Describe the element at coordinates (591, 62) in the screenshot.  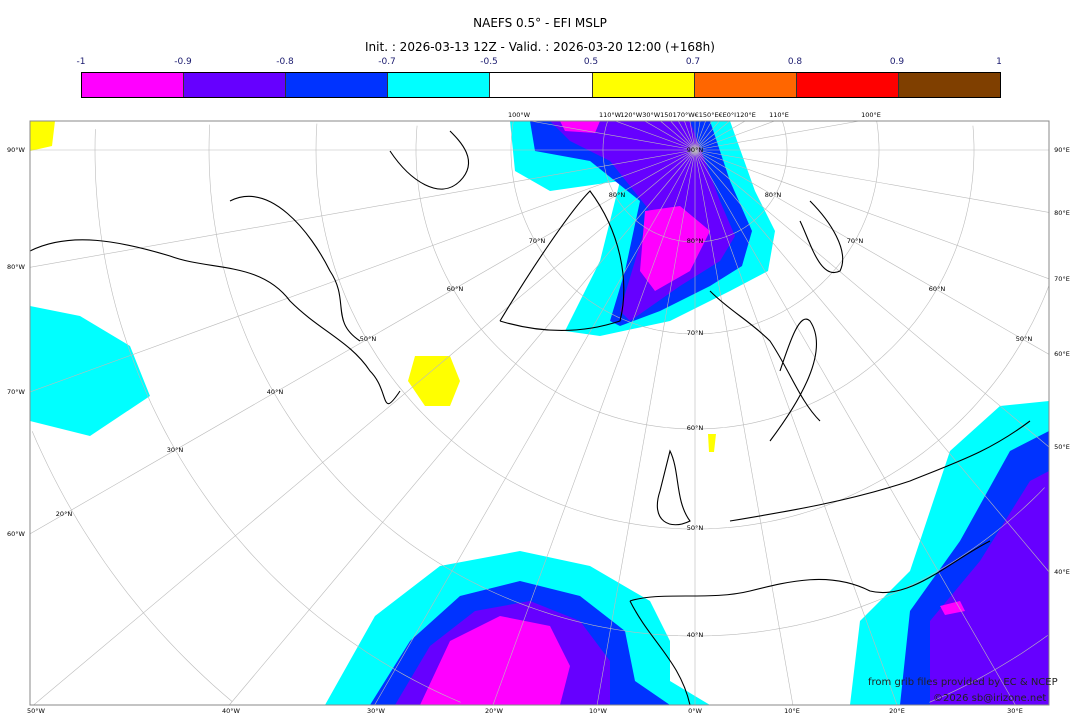
I see `colorbar-tick: 0.5` at that location.